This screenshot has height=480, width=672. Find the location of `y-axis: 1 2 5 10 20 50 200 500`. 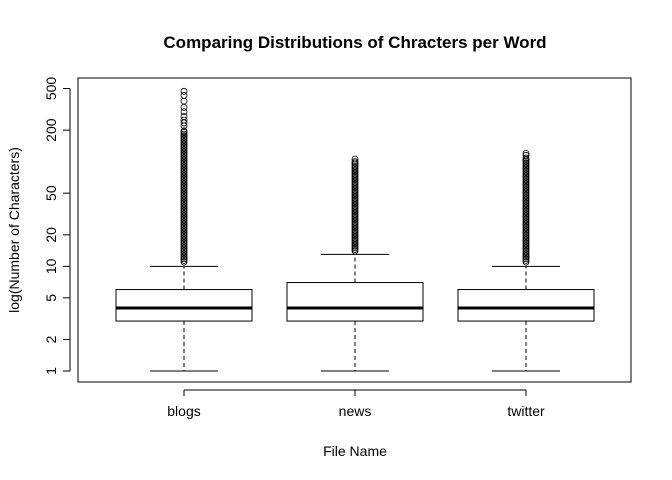

y-axis: 1 2 5 10 20 50 200 500 is located at coordinates (56, 226).